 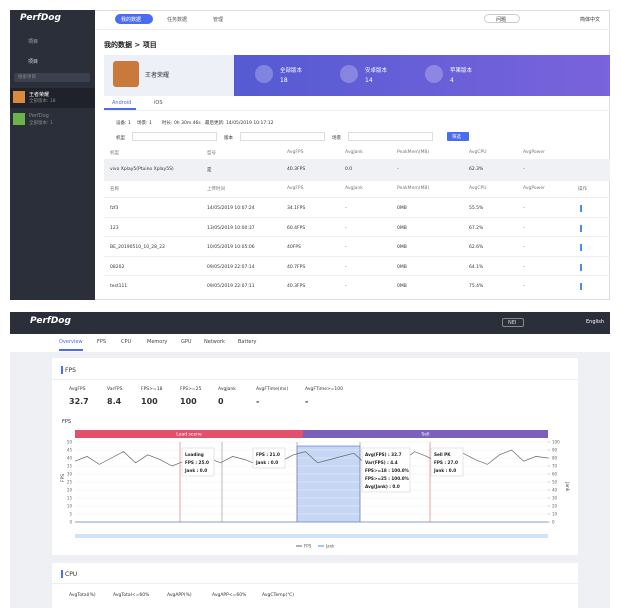 I want to click on row-header: AvgPower, so click(x=534, y=188).